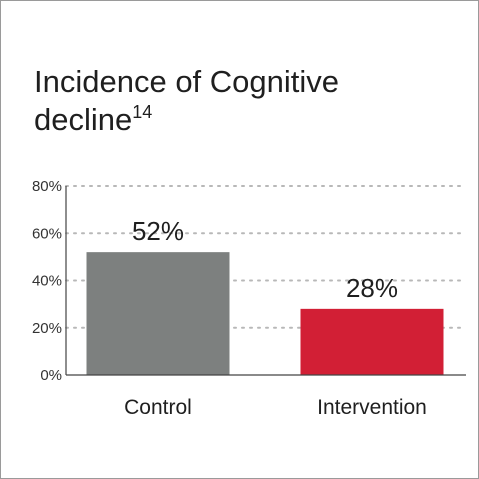 The width and height of the screenshot is (479, 479). Describe the element at coordinates (47, 233) in the screenshot. I see `y-tick-label: 60%` at that location.